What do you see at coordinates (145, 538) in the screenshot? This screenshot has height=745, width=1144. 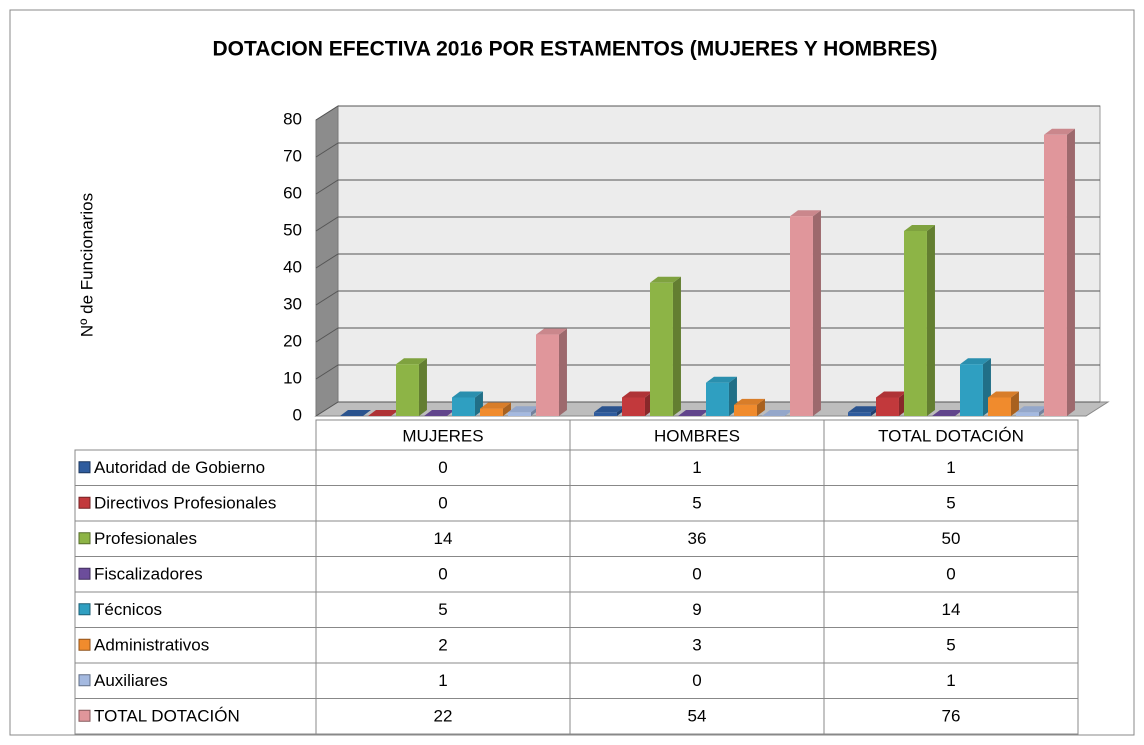 I see `legend-label: Profesionales` at bounding box center [145, 538].